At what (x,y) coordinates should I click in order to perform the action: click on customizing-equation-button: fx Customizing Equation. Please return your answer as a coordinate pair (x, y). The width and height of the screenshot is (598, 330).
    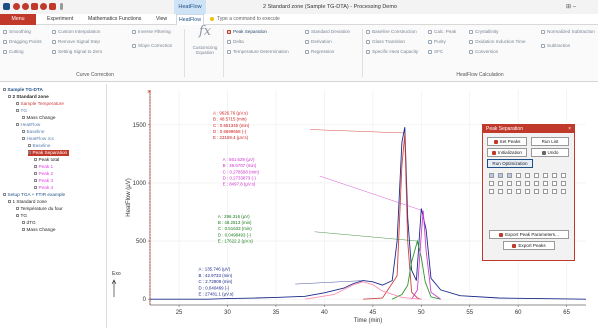
    Looking at the image, I should click on (205, 40).